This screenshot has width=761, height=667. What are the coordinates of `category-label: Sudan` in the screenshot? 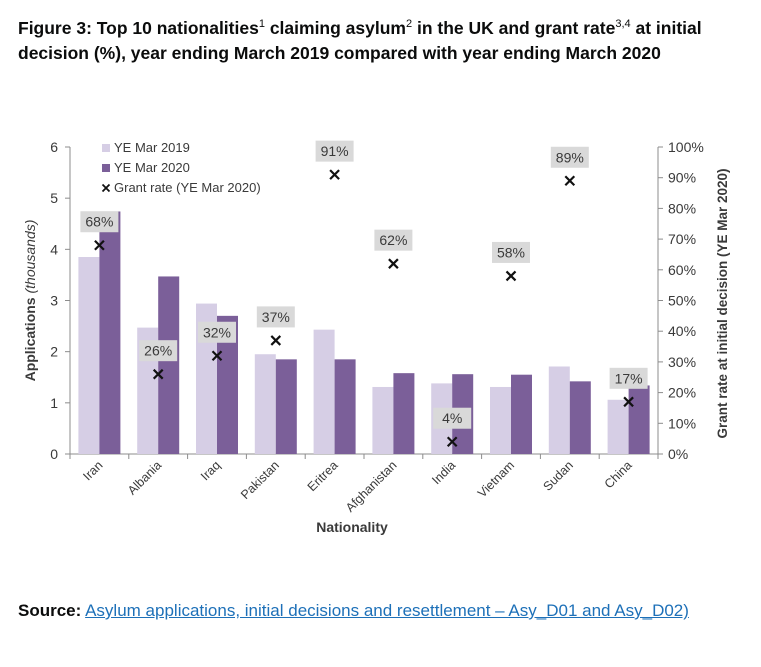 It's located at (557, 475).